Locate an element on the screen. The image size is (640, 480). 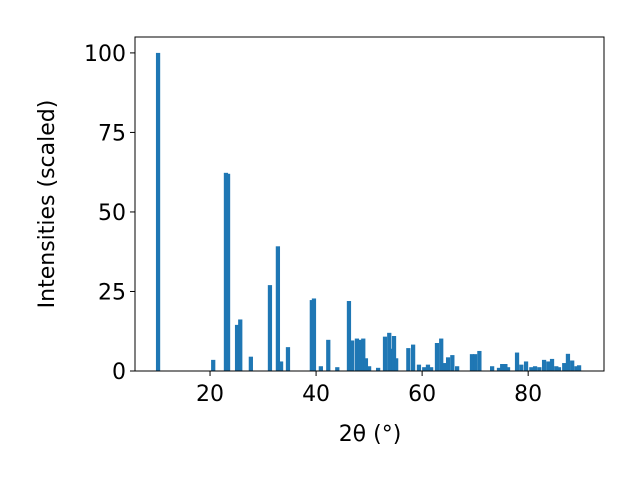
x-axis-label: 2θ (°) is located at coordinates (370, 434).